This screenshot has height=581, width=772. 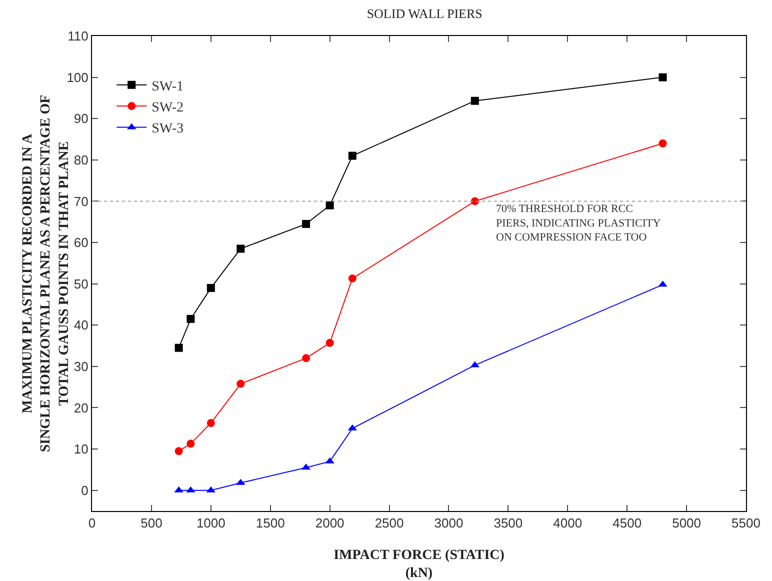 What do you see at coordinates (81, 160) in the screenshot?
I see `y-tick-label: 80` at bounding box center [81, 160].